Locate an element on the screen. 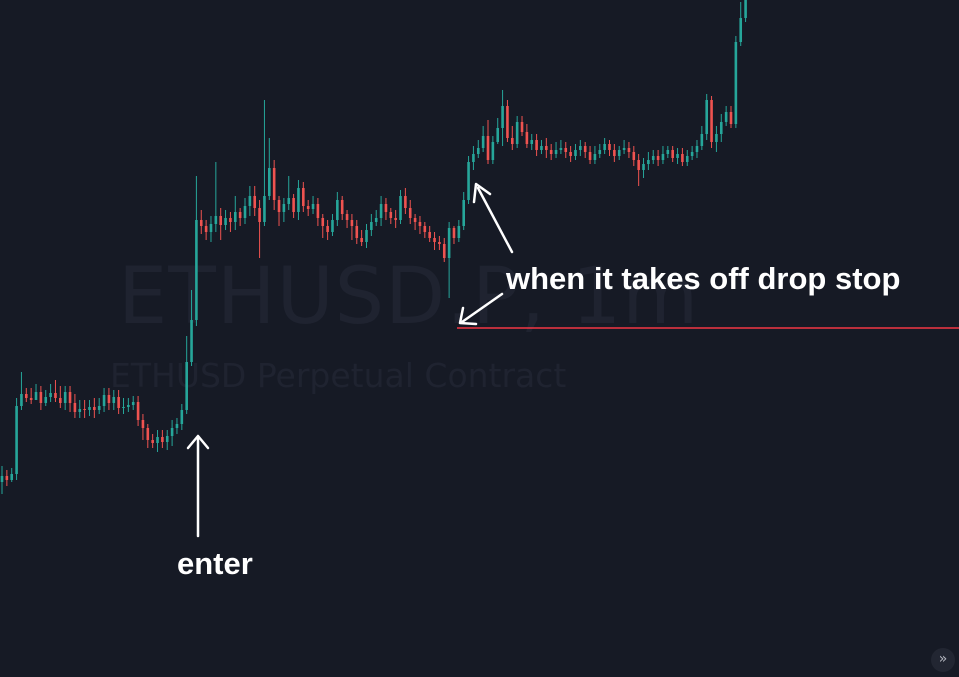 This screenshot has width=959, height=677. stop-annotation-text: when it takes off drop stop is located at coordinates (703, 278).